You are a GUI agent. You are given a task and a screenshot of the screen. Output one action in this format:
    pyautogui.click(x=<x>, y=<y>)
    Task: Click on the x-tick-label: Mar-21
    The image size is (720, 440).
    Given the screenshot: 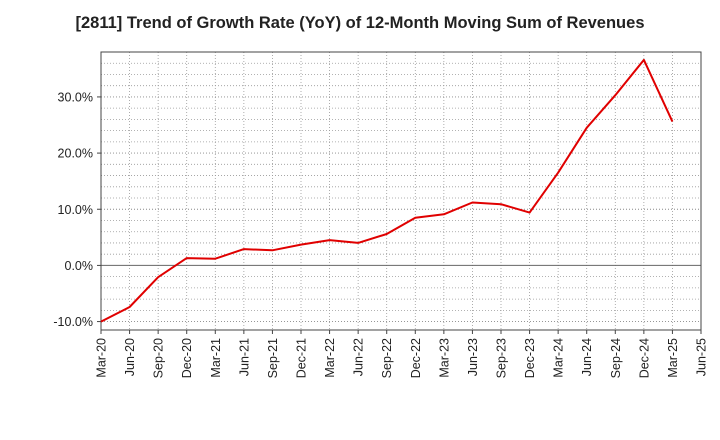 What is the action you would take?
    pyautogui.click(x=216, y=358)
    